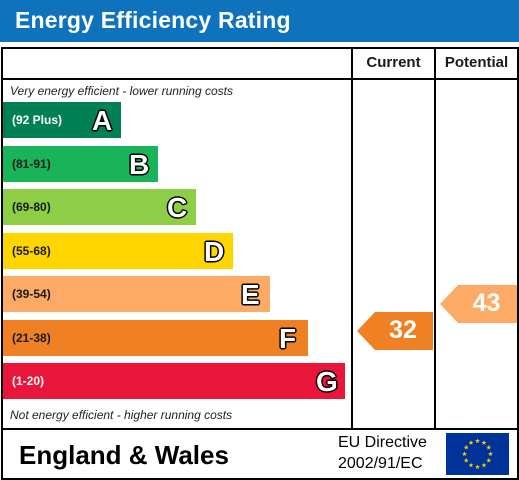  What do you see at coordinates (327, 381) in the screenshot?
I see `band-letter: G` at bounding box center [327, 381].